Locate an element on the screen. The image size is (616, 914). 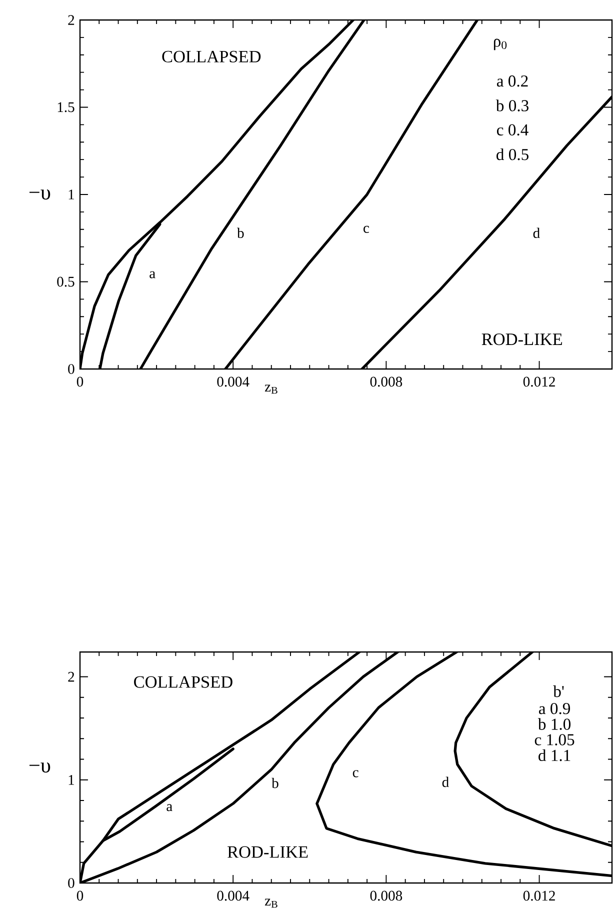
annotation: b' is located at coordinates (558, 691).